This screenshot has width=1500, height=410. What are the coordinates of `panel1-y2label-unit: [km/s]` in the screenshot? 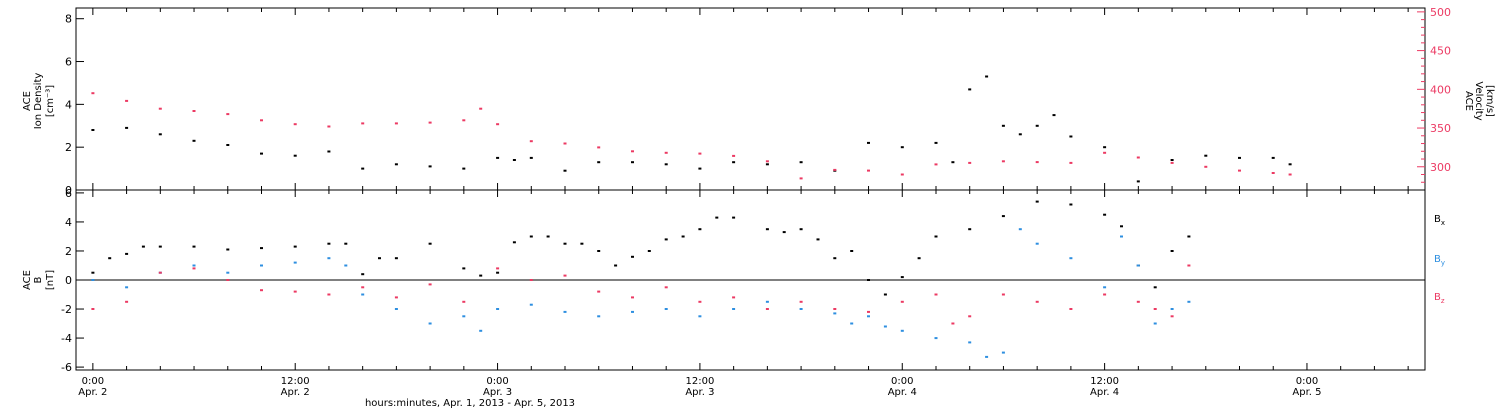 It's located at (1489, 101).